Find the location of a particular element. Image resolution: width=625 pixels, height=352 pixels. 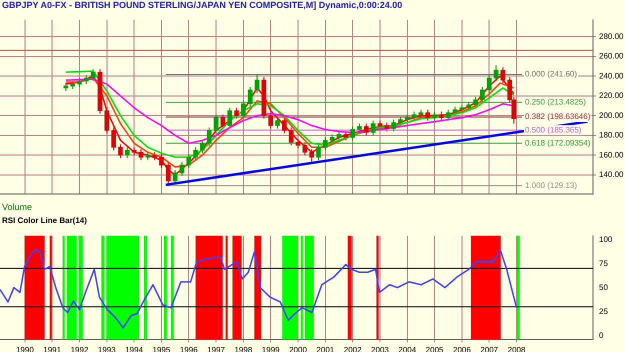

series-label: 1.000 (129.13) is located at coordinates (551, 185).